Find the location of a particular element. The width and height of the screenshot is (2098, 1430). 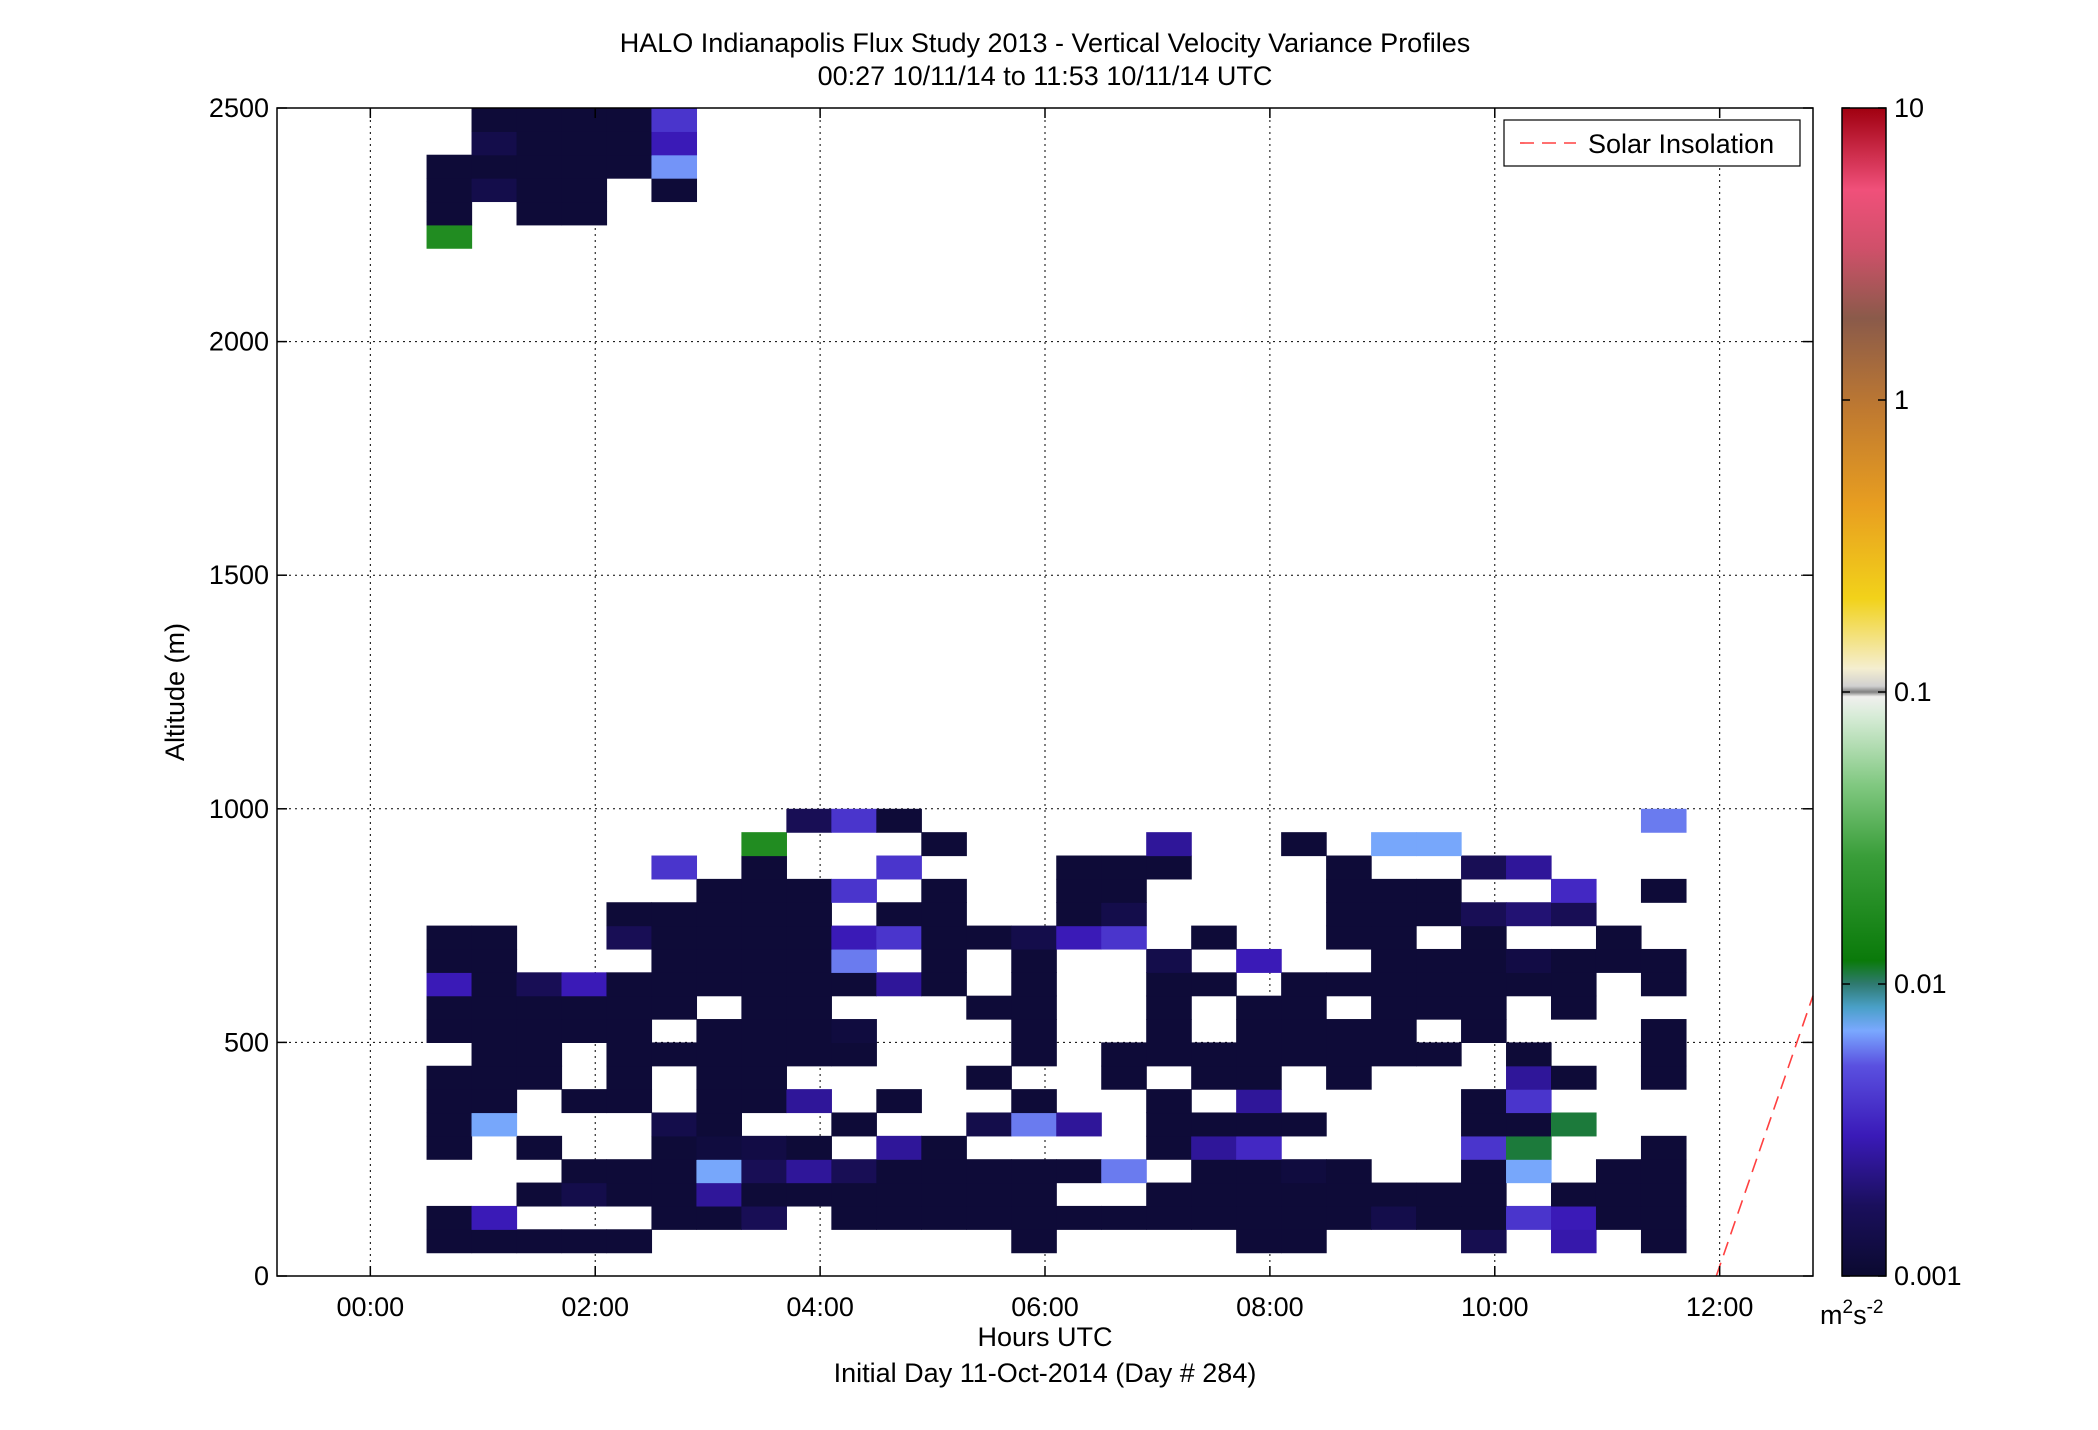

colorbar-unit-mid: s is located at coordinates (1860, 1315).